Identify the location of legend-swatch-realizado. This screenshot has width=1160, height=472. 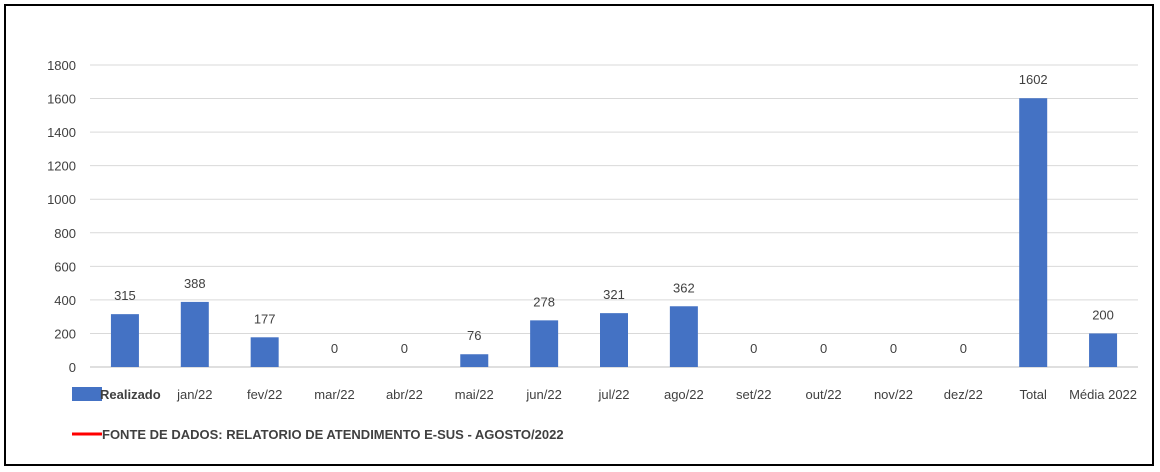
(87, 394).